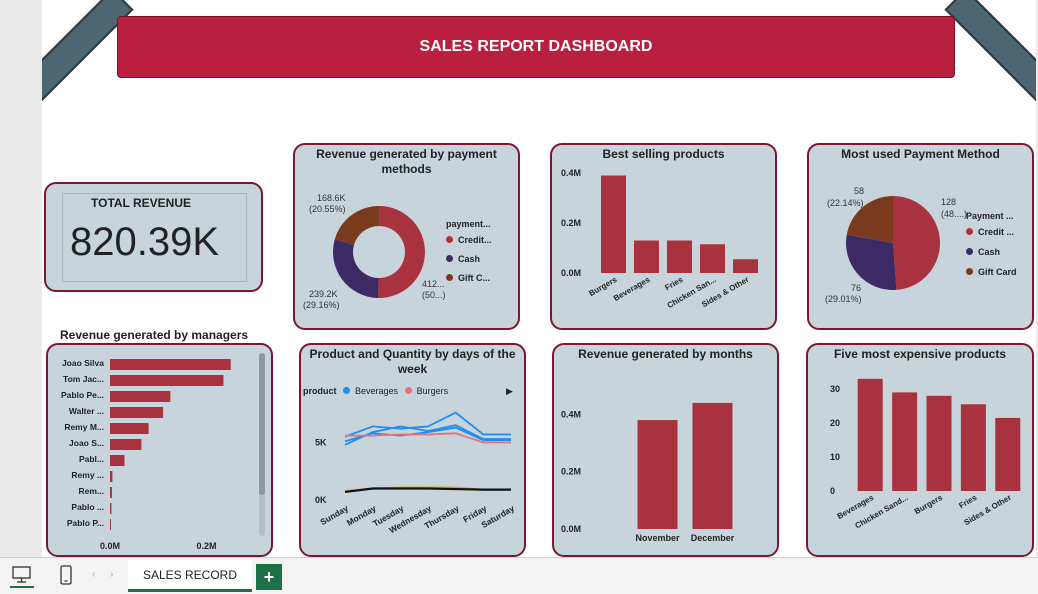 The height and width of the screenshot is (594, 1038). What do you see at coordinates (665, 354) in the screenshot?
I see `months-title: Revenue generated by months` at bounding box center [665, 354].